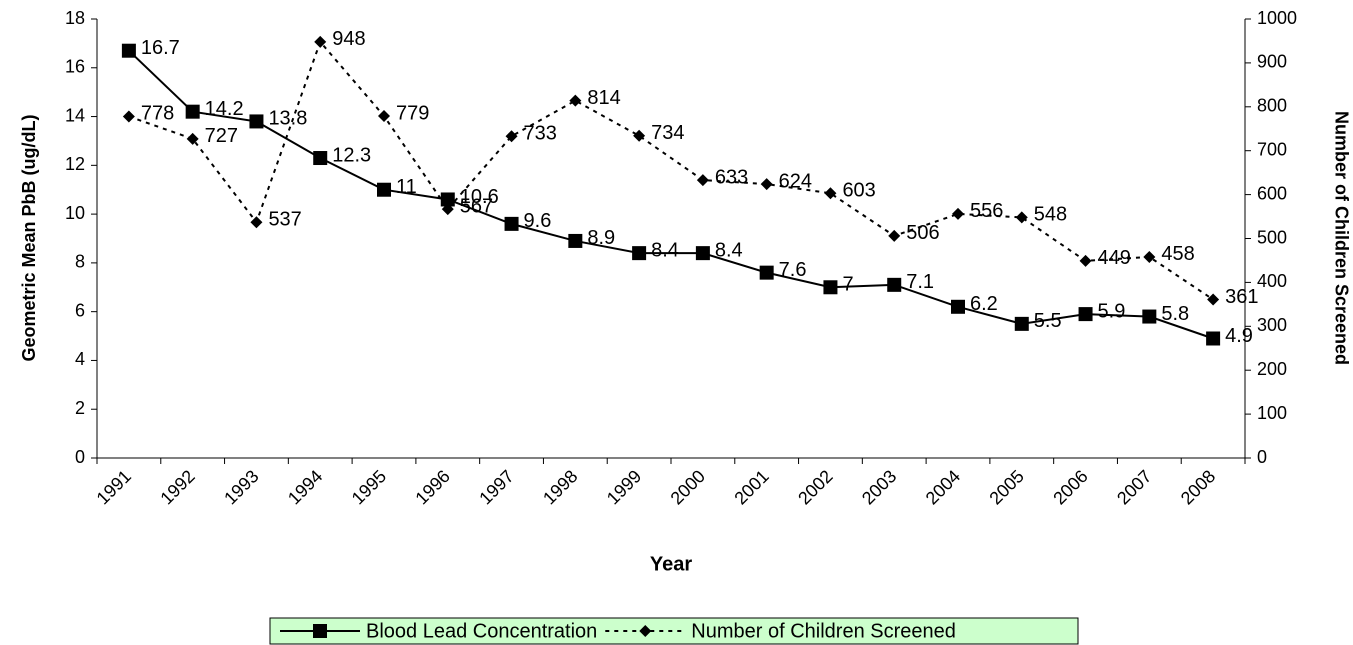 Image resolution: width=1353 pixels, height=645 pixels. What do you see at coordinates (406, 187) in the screenshot?
I see `data-label: 11` at bounding box center [406, 187].